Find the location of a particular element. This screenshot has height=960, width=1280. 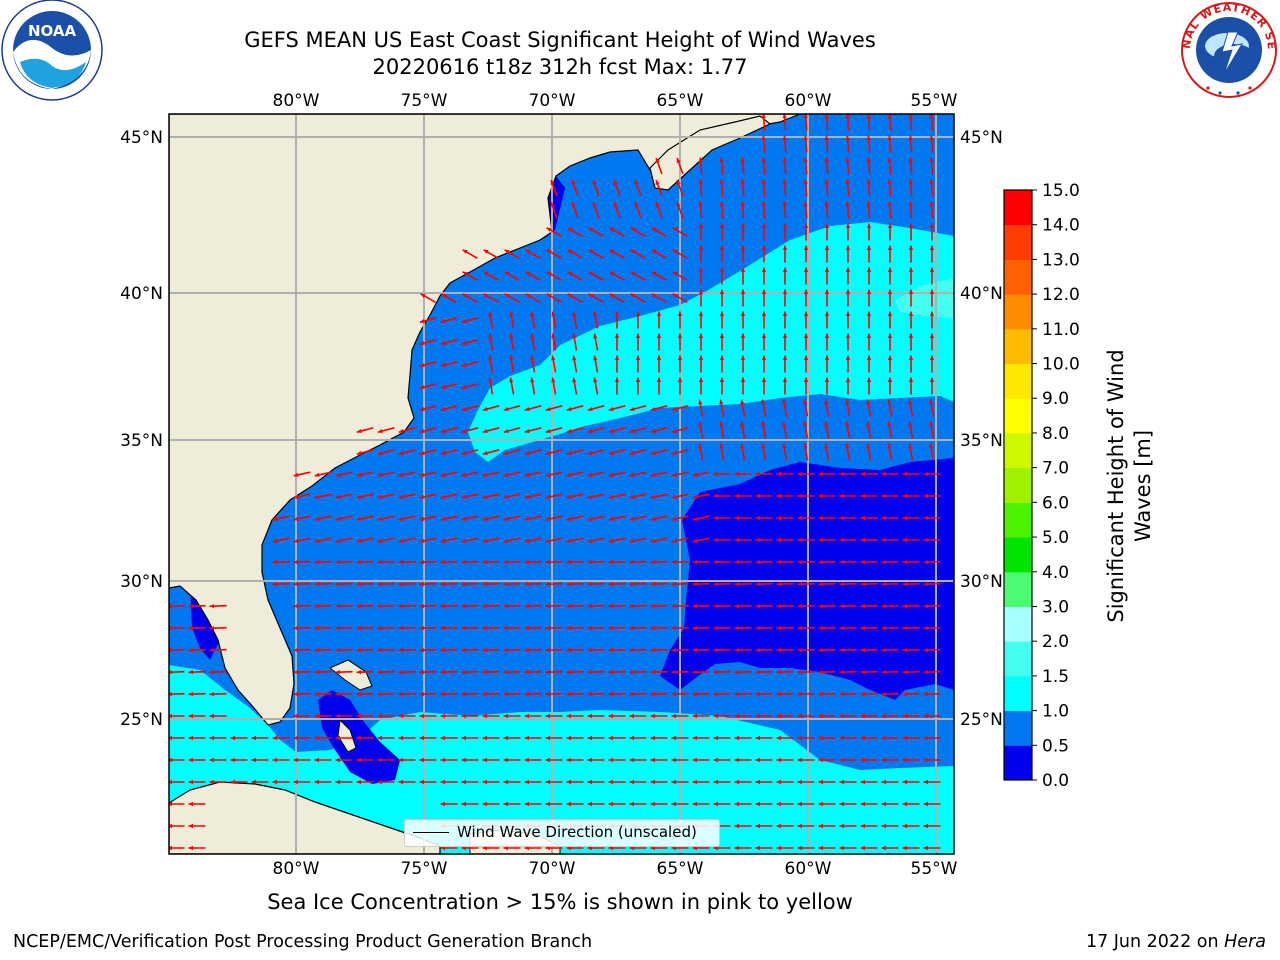

colorbar-tick-label: 6.0 is located at coordinates (1055, 503).